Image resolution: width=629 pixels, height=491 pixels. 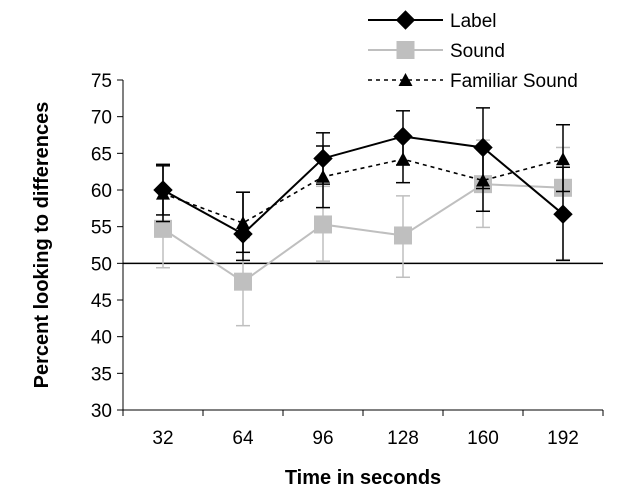 I want to click on y-tick-label: 75, so click(x=101, y=81).